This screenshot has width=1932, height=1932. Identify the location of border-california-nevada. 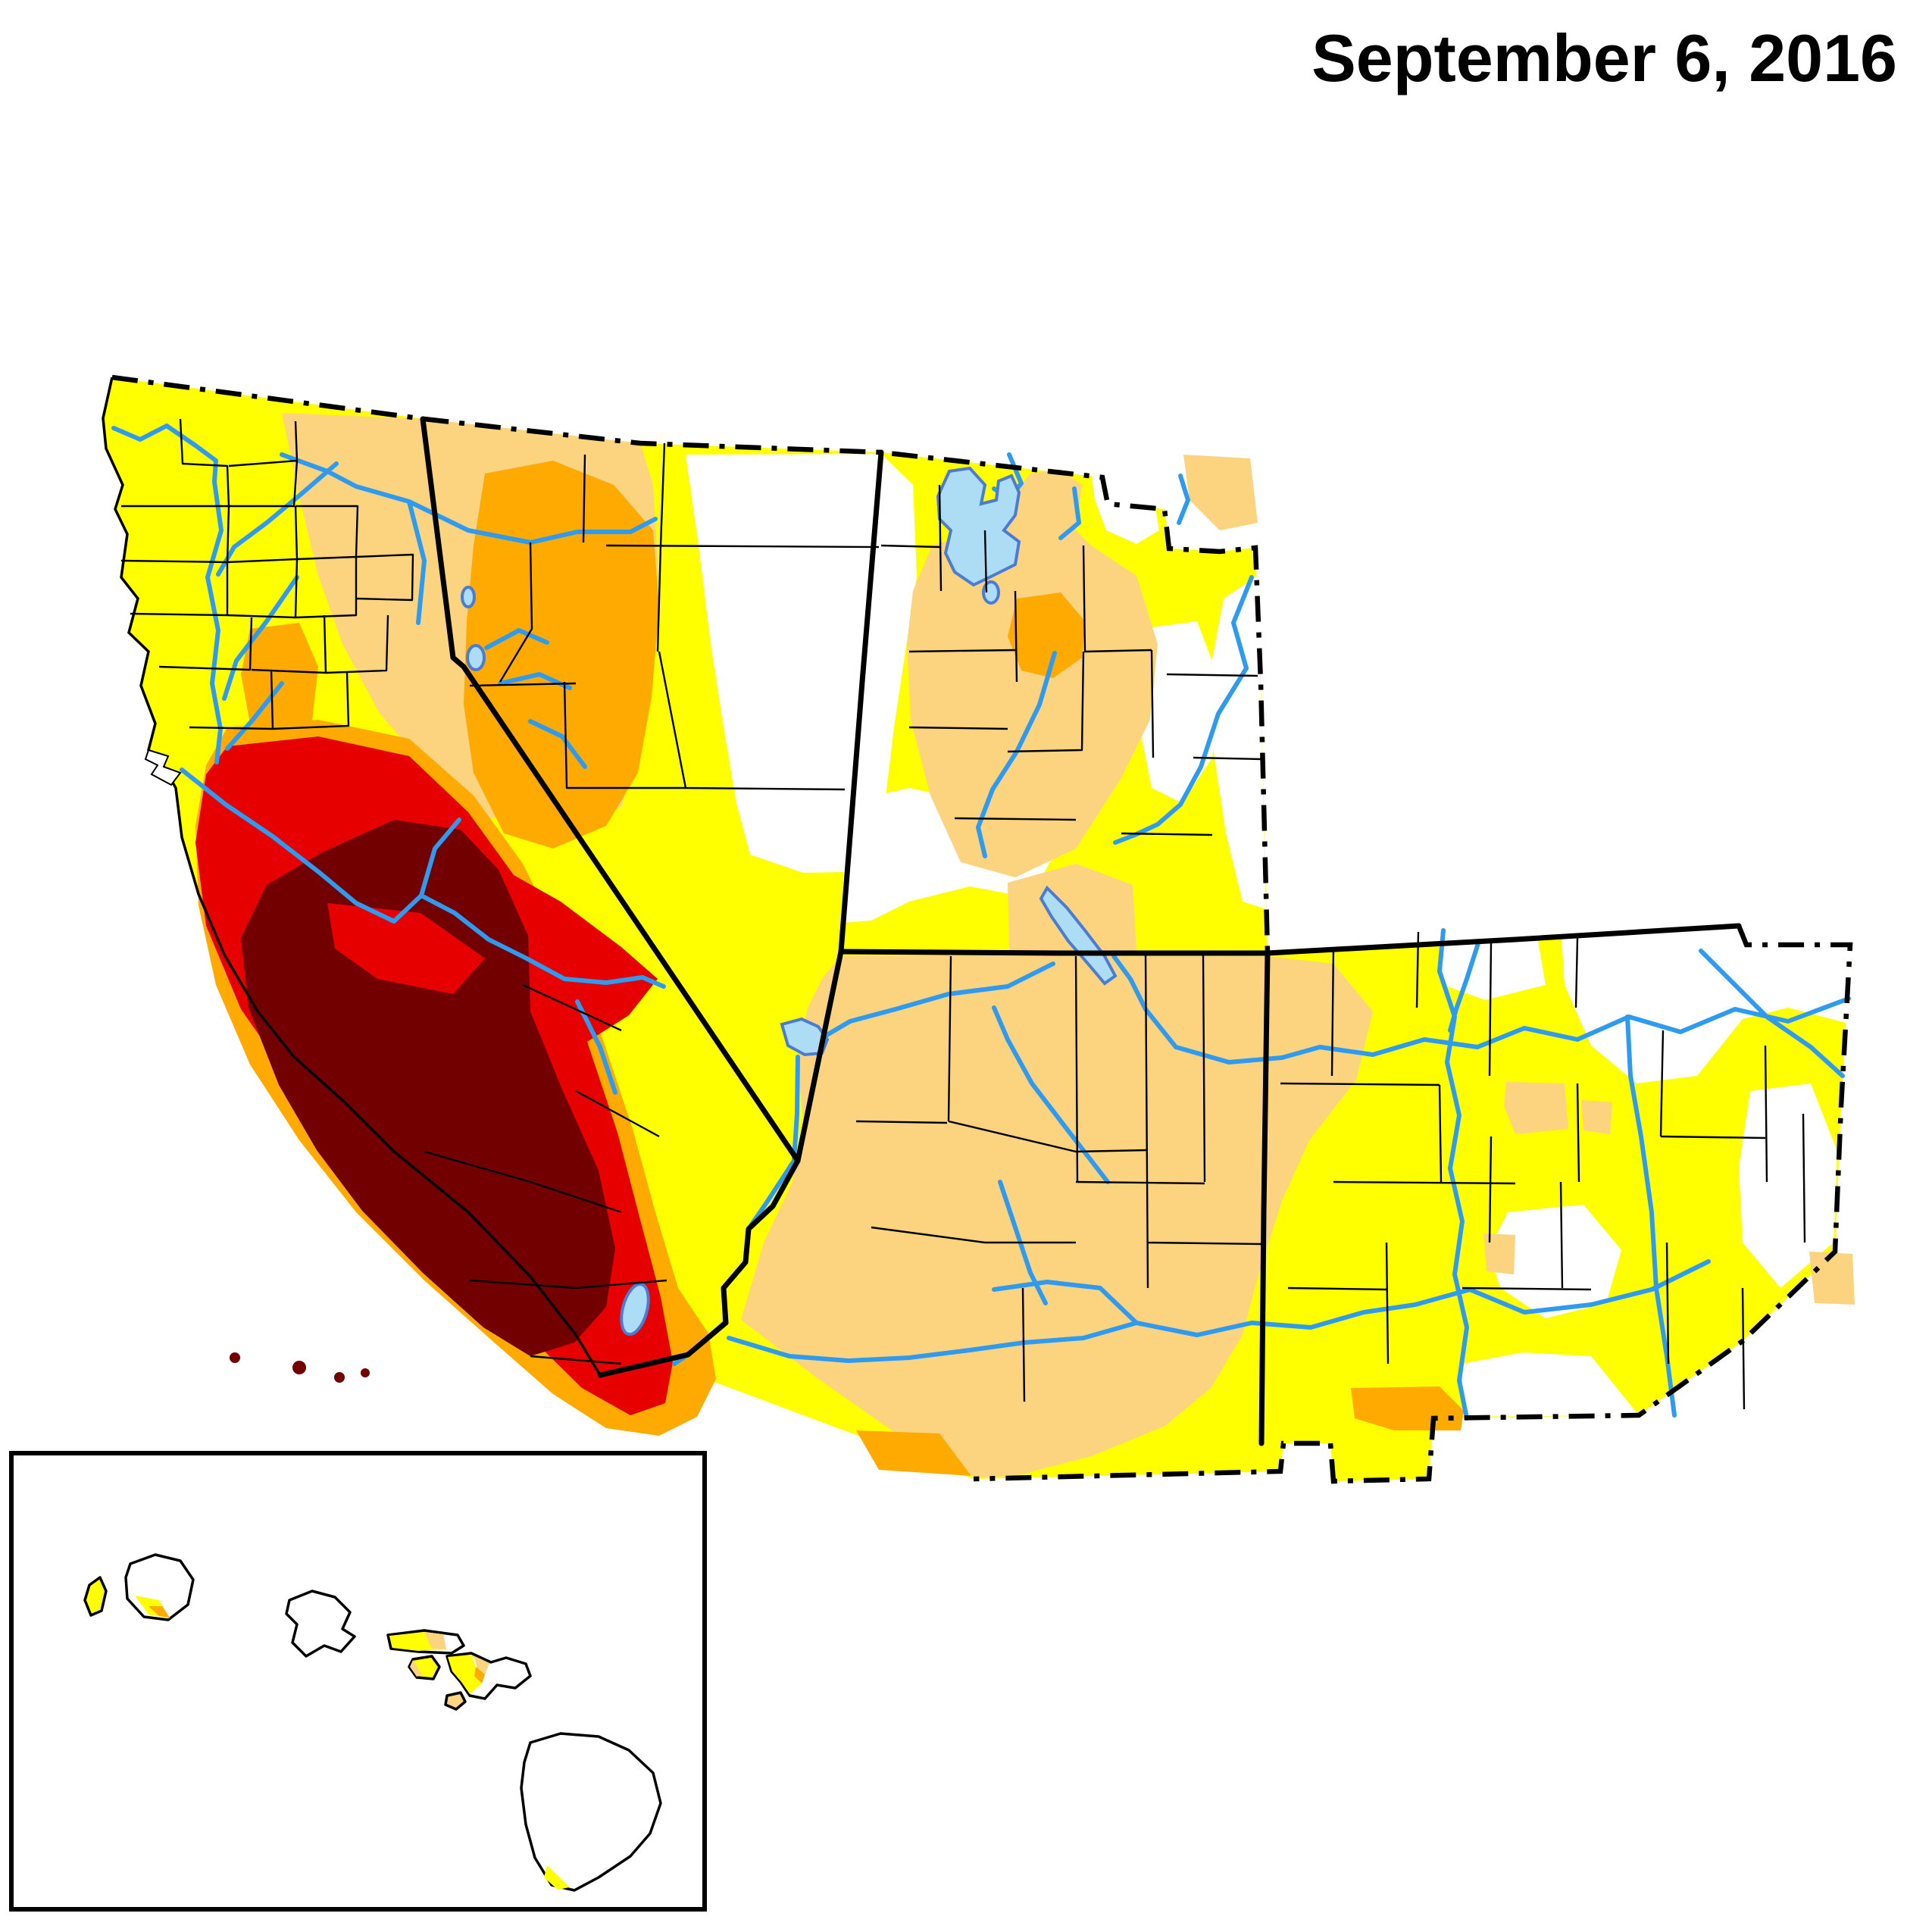
(610, 790).